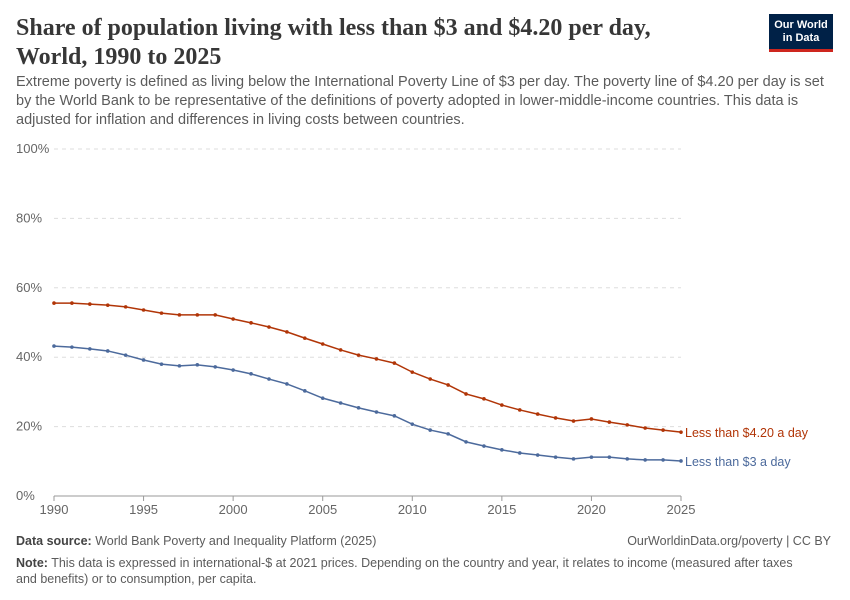  I want to click on series-line, so click(367, 403).